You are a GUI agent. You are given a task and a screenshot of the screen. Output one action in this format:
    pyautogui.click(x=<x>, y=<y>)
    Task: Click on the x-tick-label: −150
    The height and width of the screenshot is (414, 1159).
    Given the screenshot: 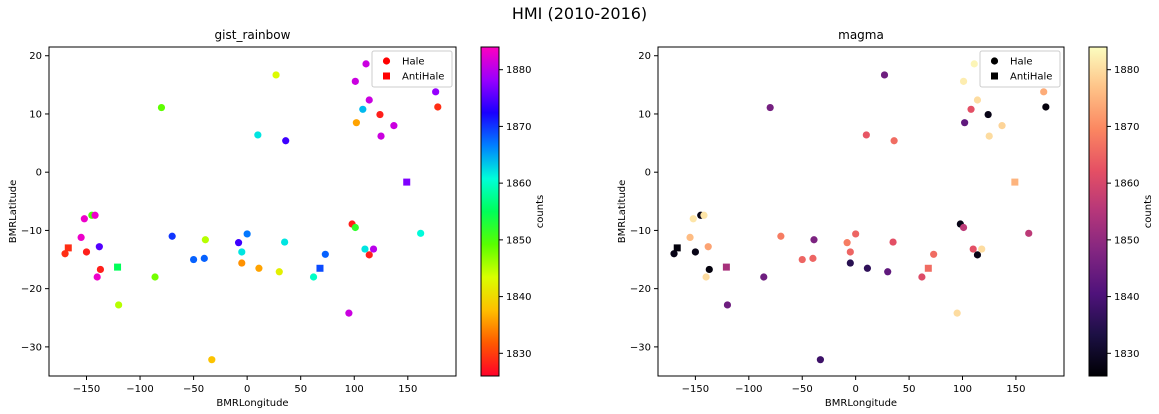 What is the action you would take?
    pyautogui.click(x=695, y=389)
    